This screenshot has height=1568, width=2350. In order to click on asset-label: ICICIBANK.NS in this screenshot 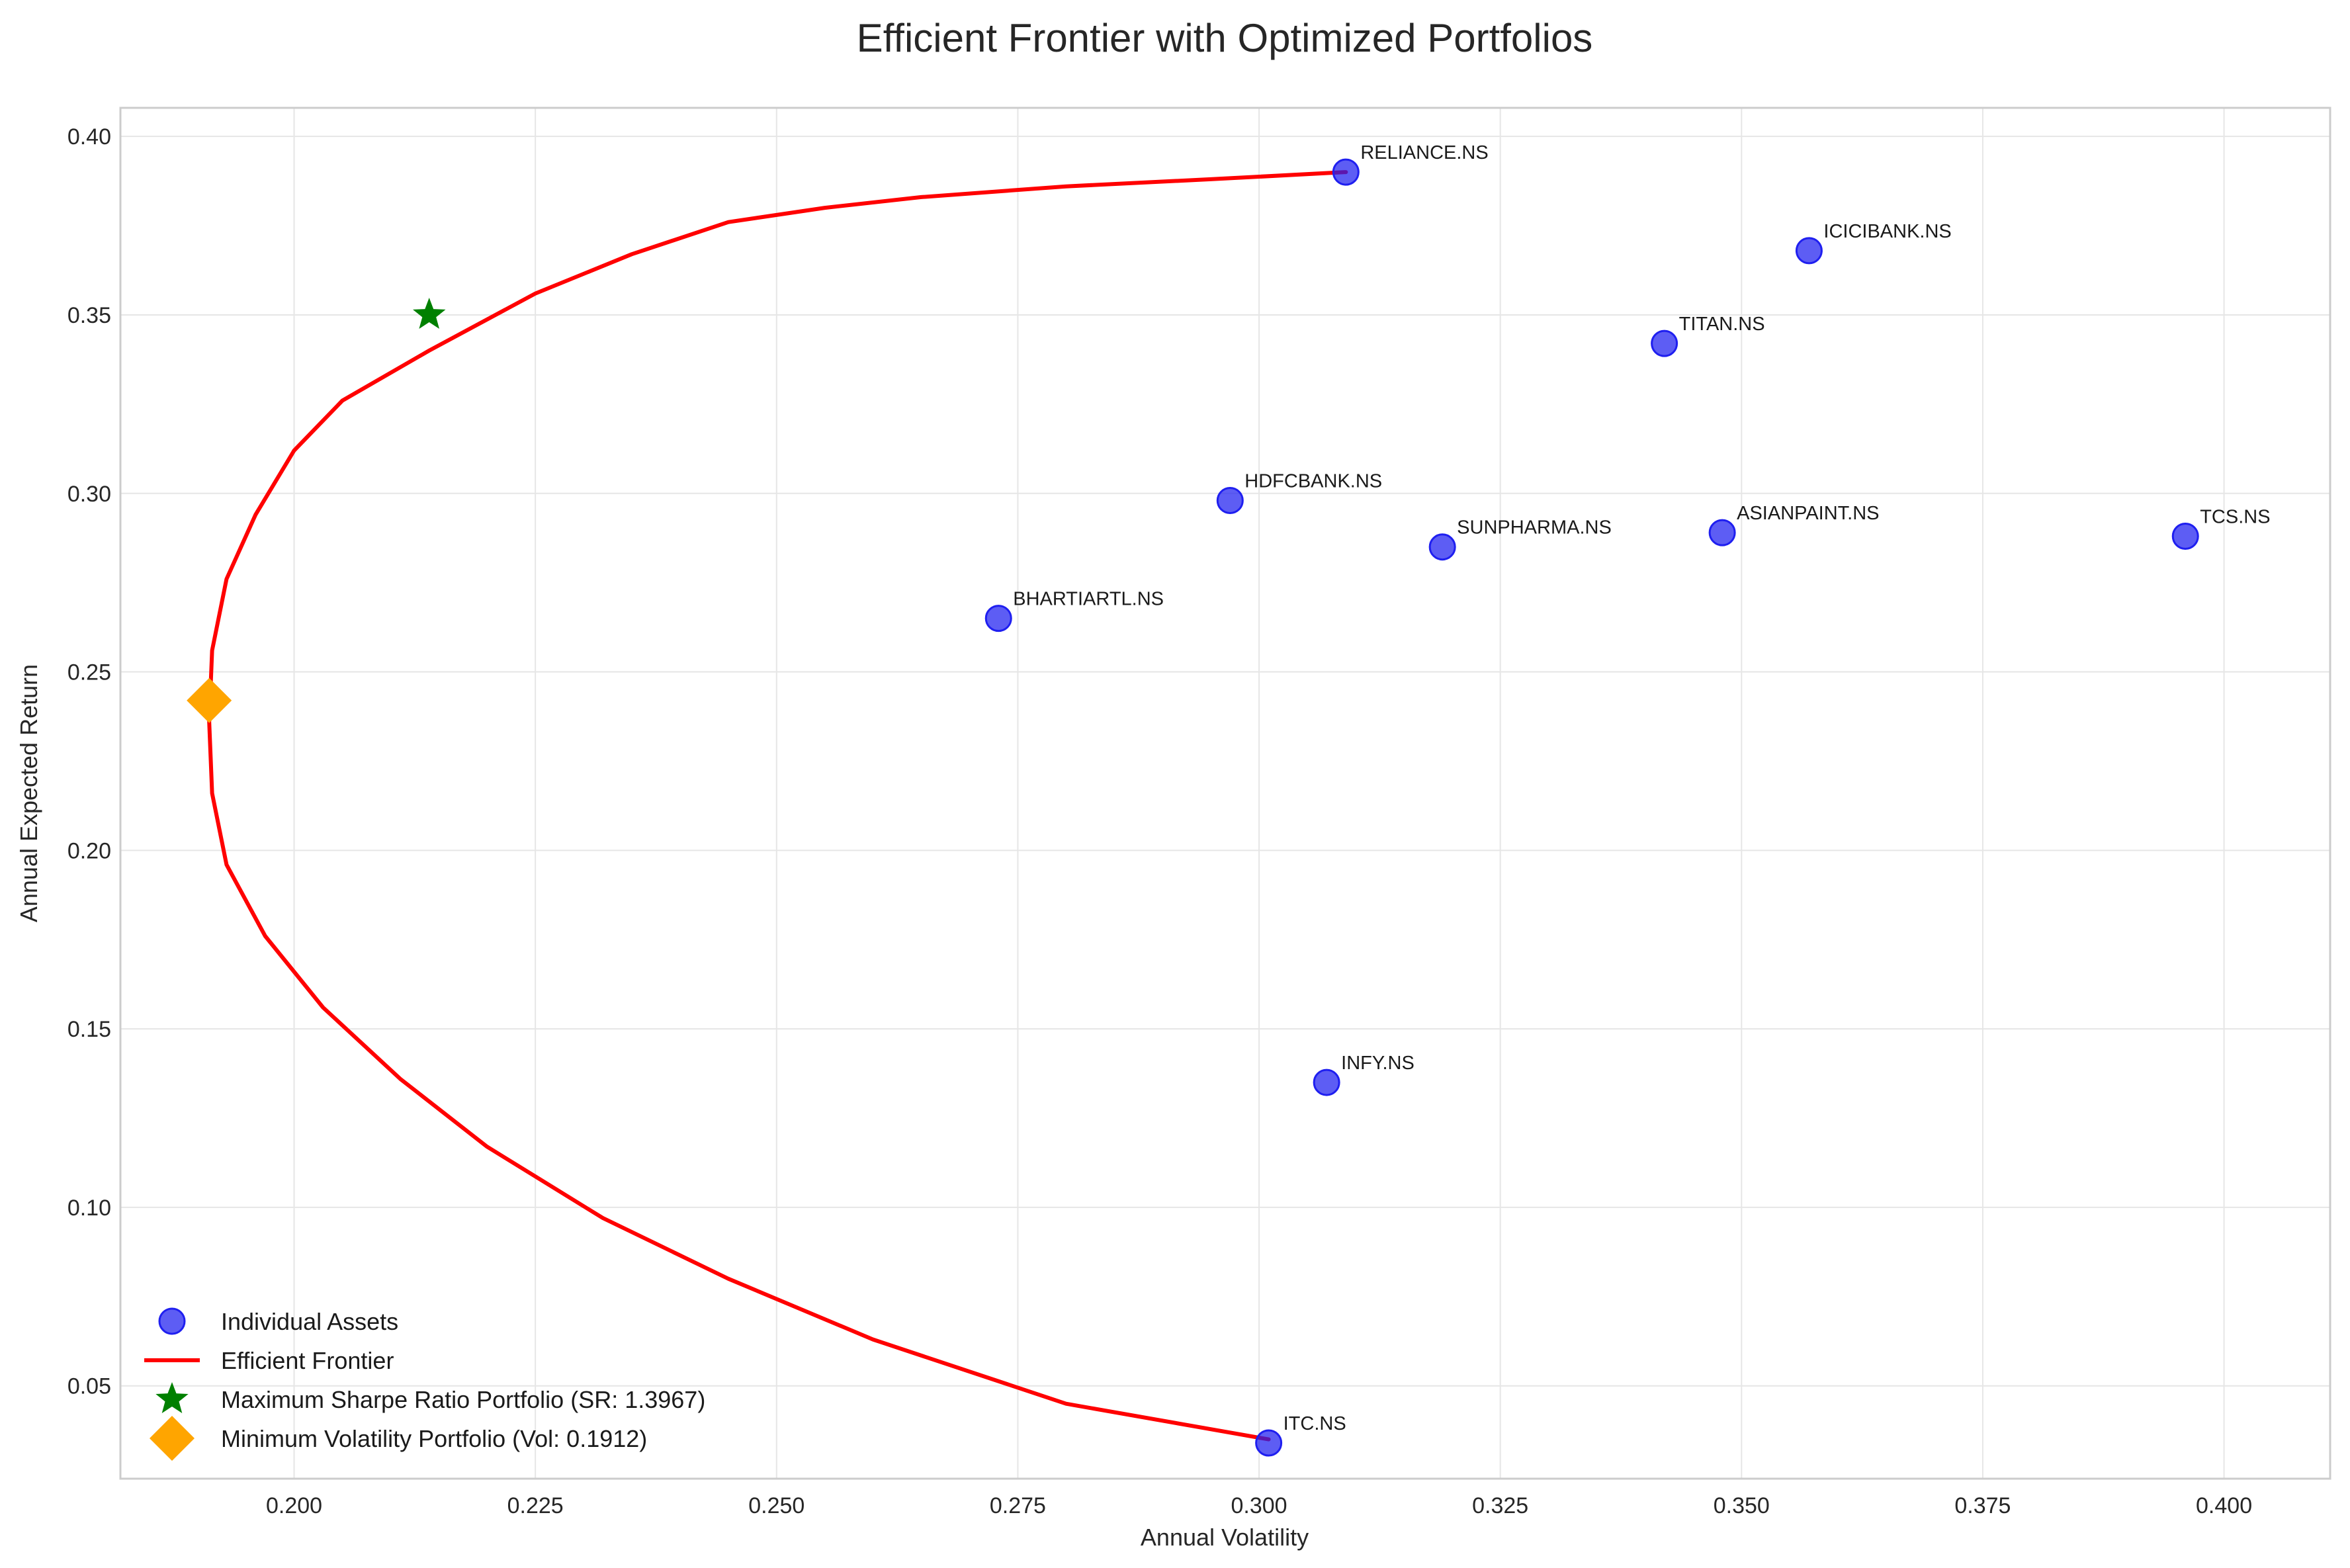, I will do `click(1887, 232)`.